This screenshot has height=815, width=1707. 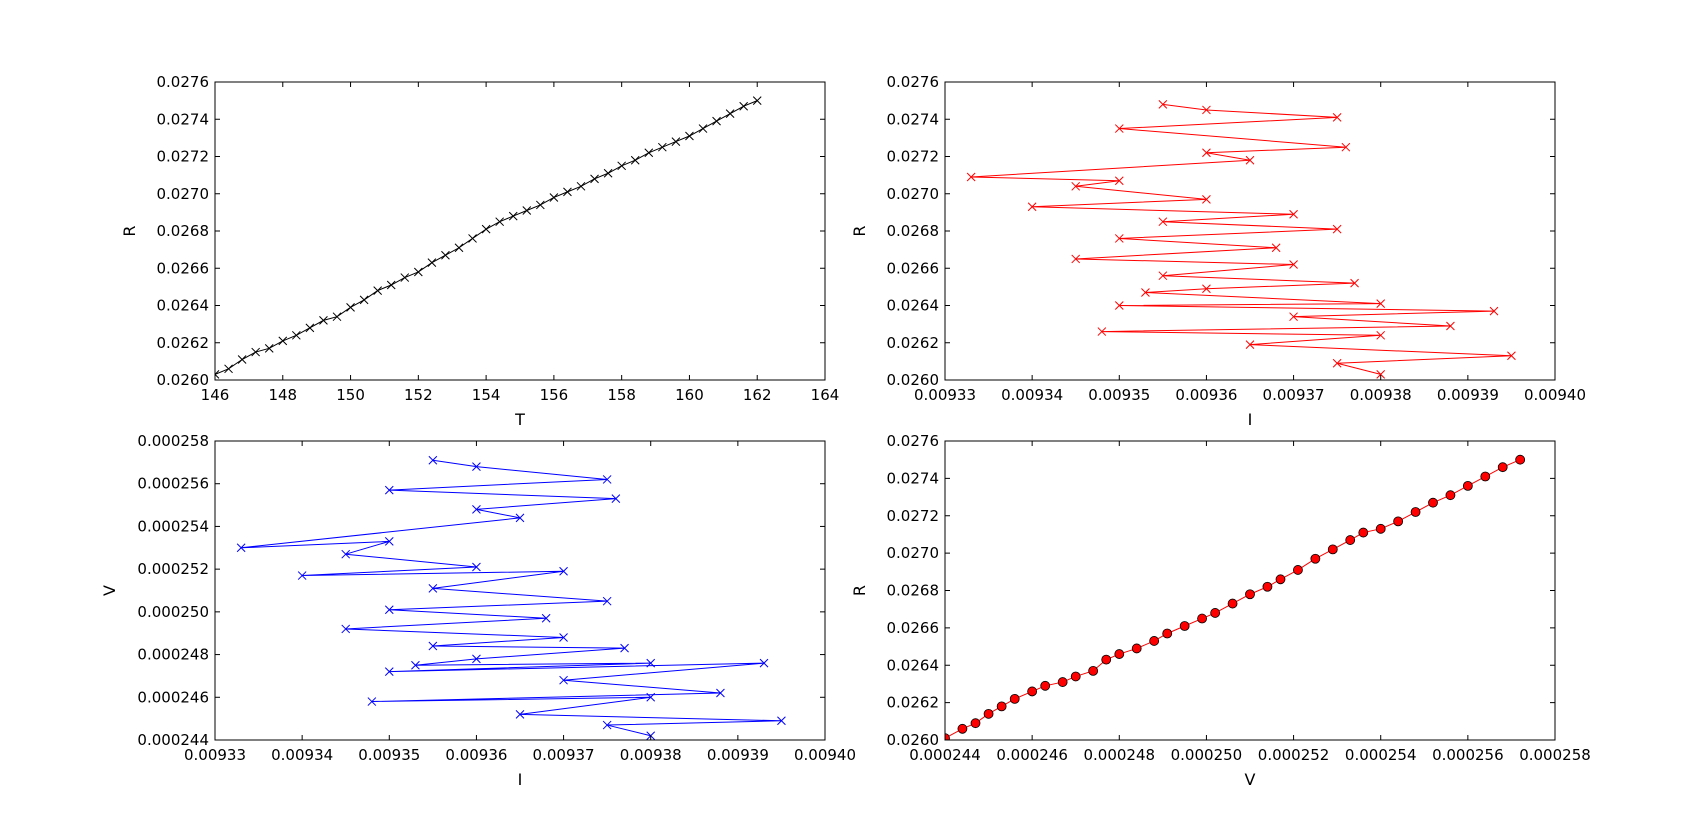 What do you see at coordinates (913, 516) in the screenshot?
I see `y-tick-label: 0.0272` at bounding box center [913, 516].